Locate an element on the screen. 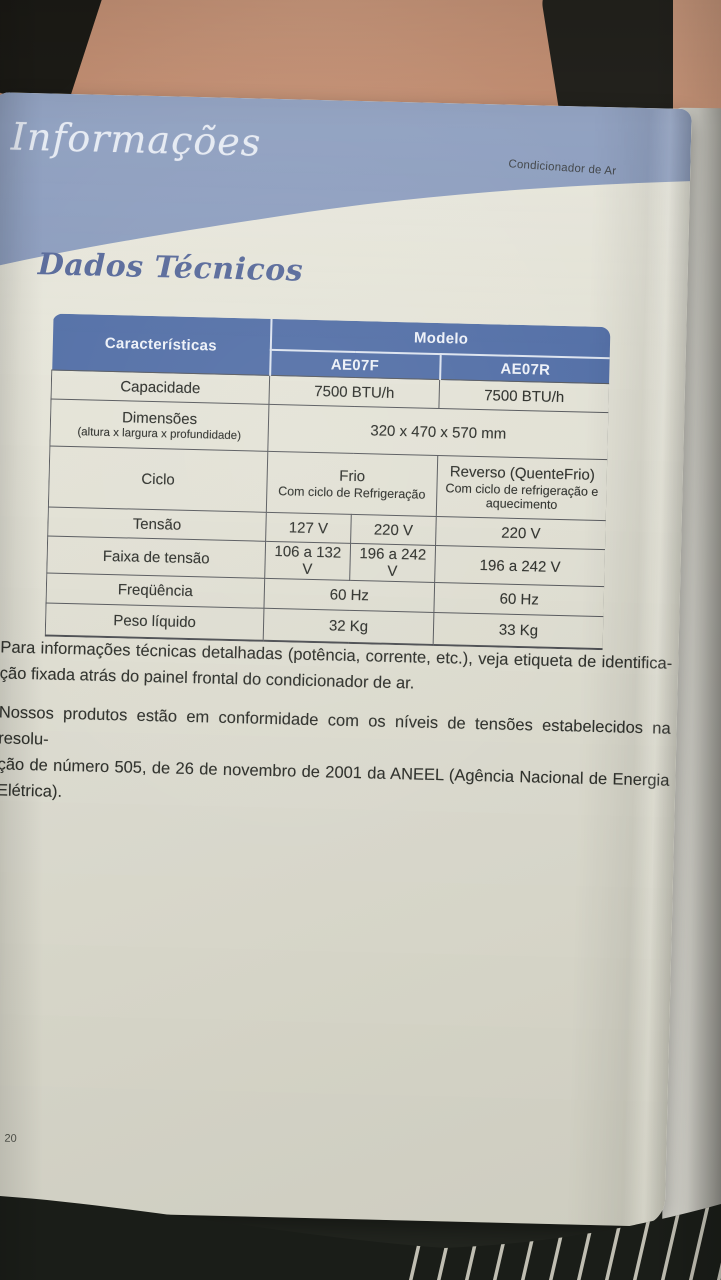 The height and width of the screenshot is (1280, 721). cell-voltage-f220: 220 V is located at coordinates (393, 530).